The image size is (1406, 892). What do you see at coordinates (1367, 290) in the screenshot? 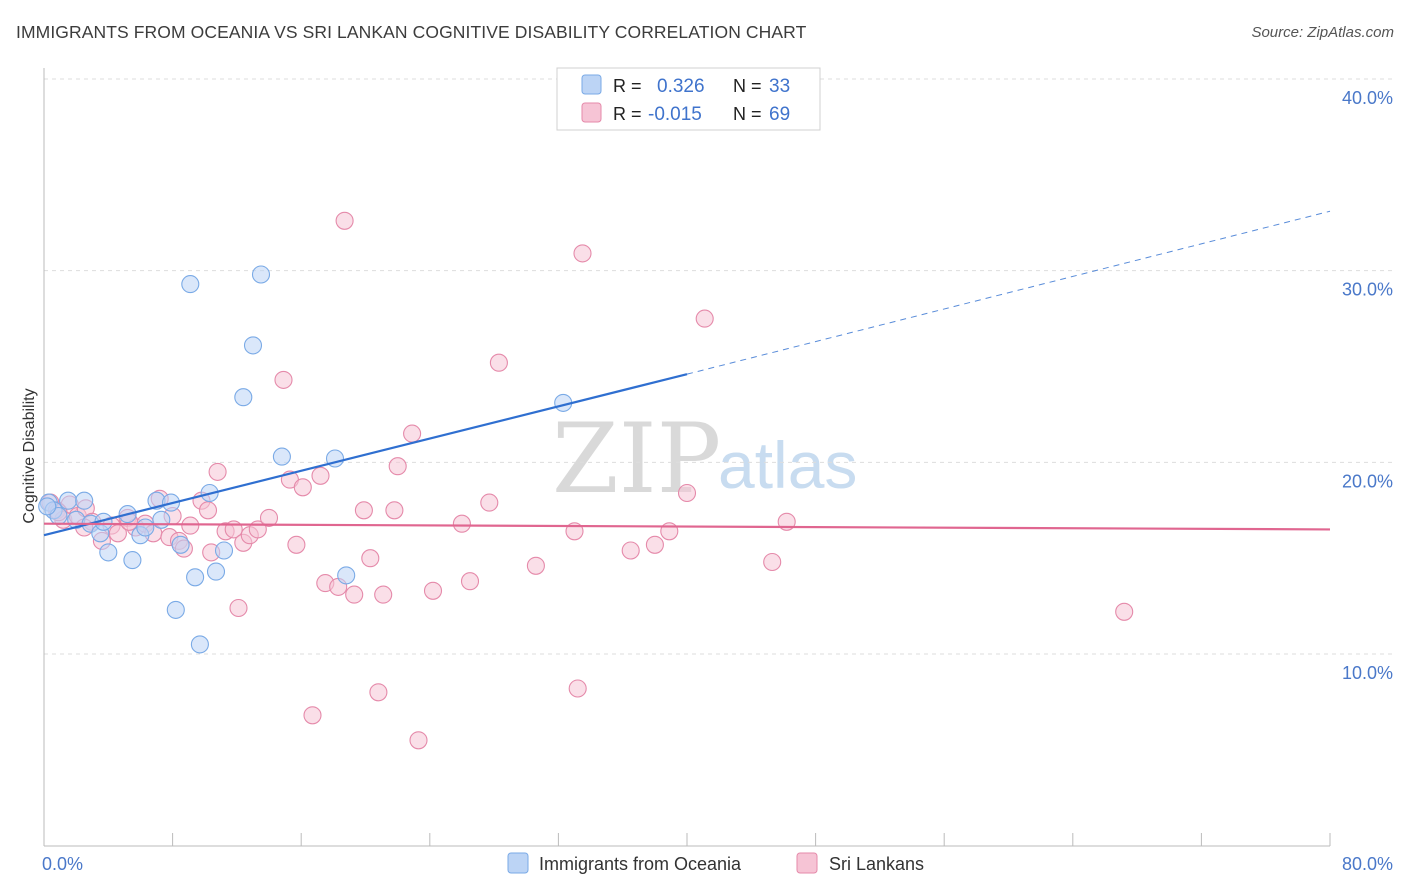
I see `y-tick-label-30: 30.0%` at bounding box center [1367, 290].